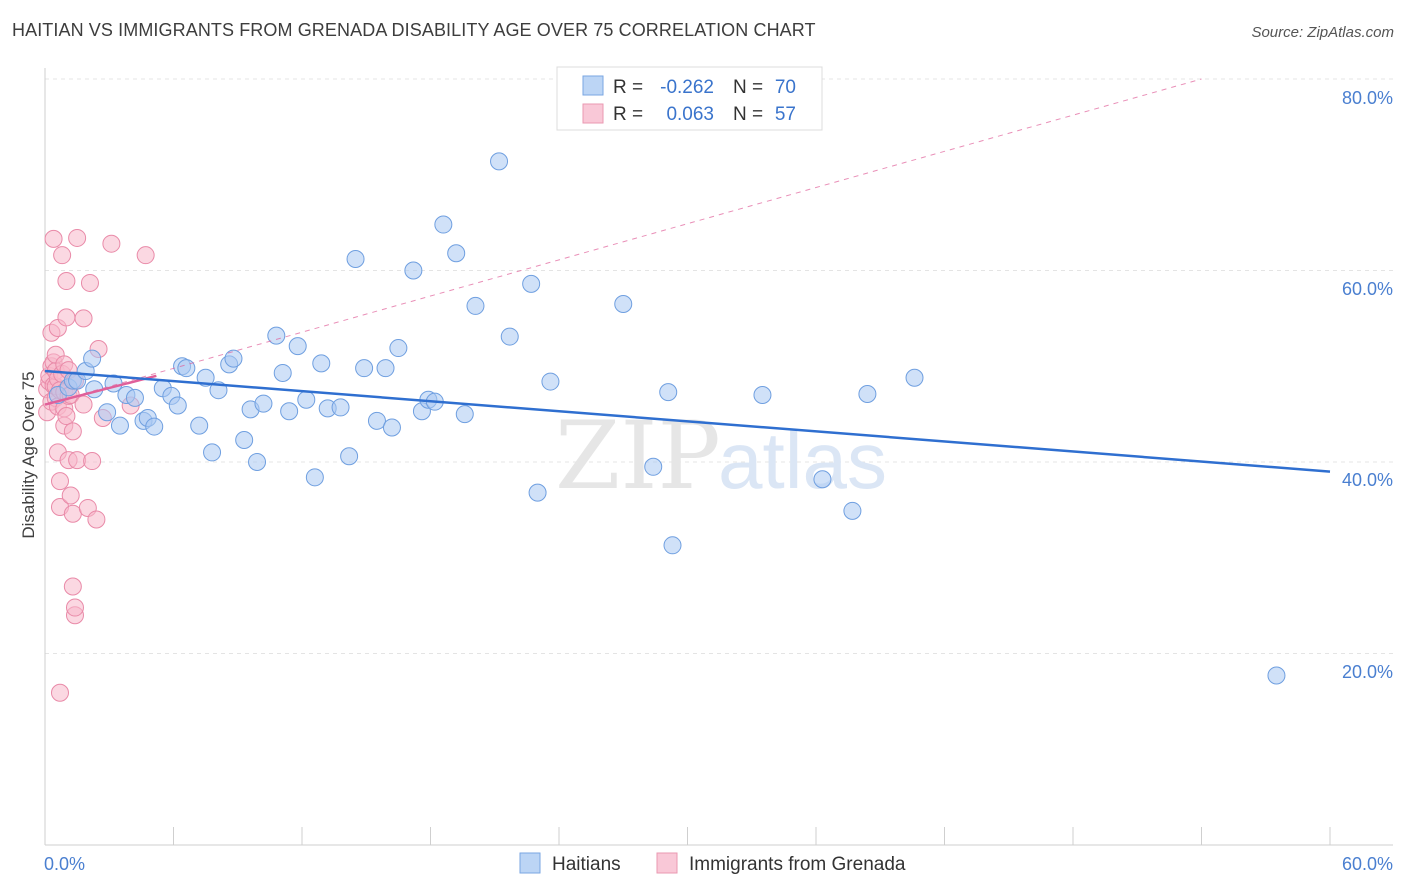  Describe the element at coordinates (64, 864) in the screenshot. I see `x-tick-label-min: 0.0%` at that location.